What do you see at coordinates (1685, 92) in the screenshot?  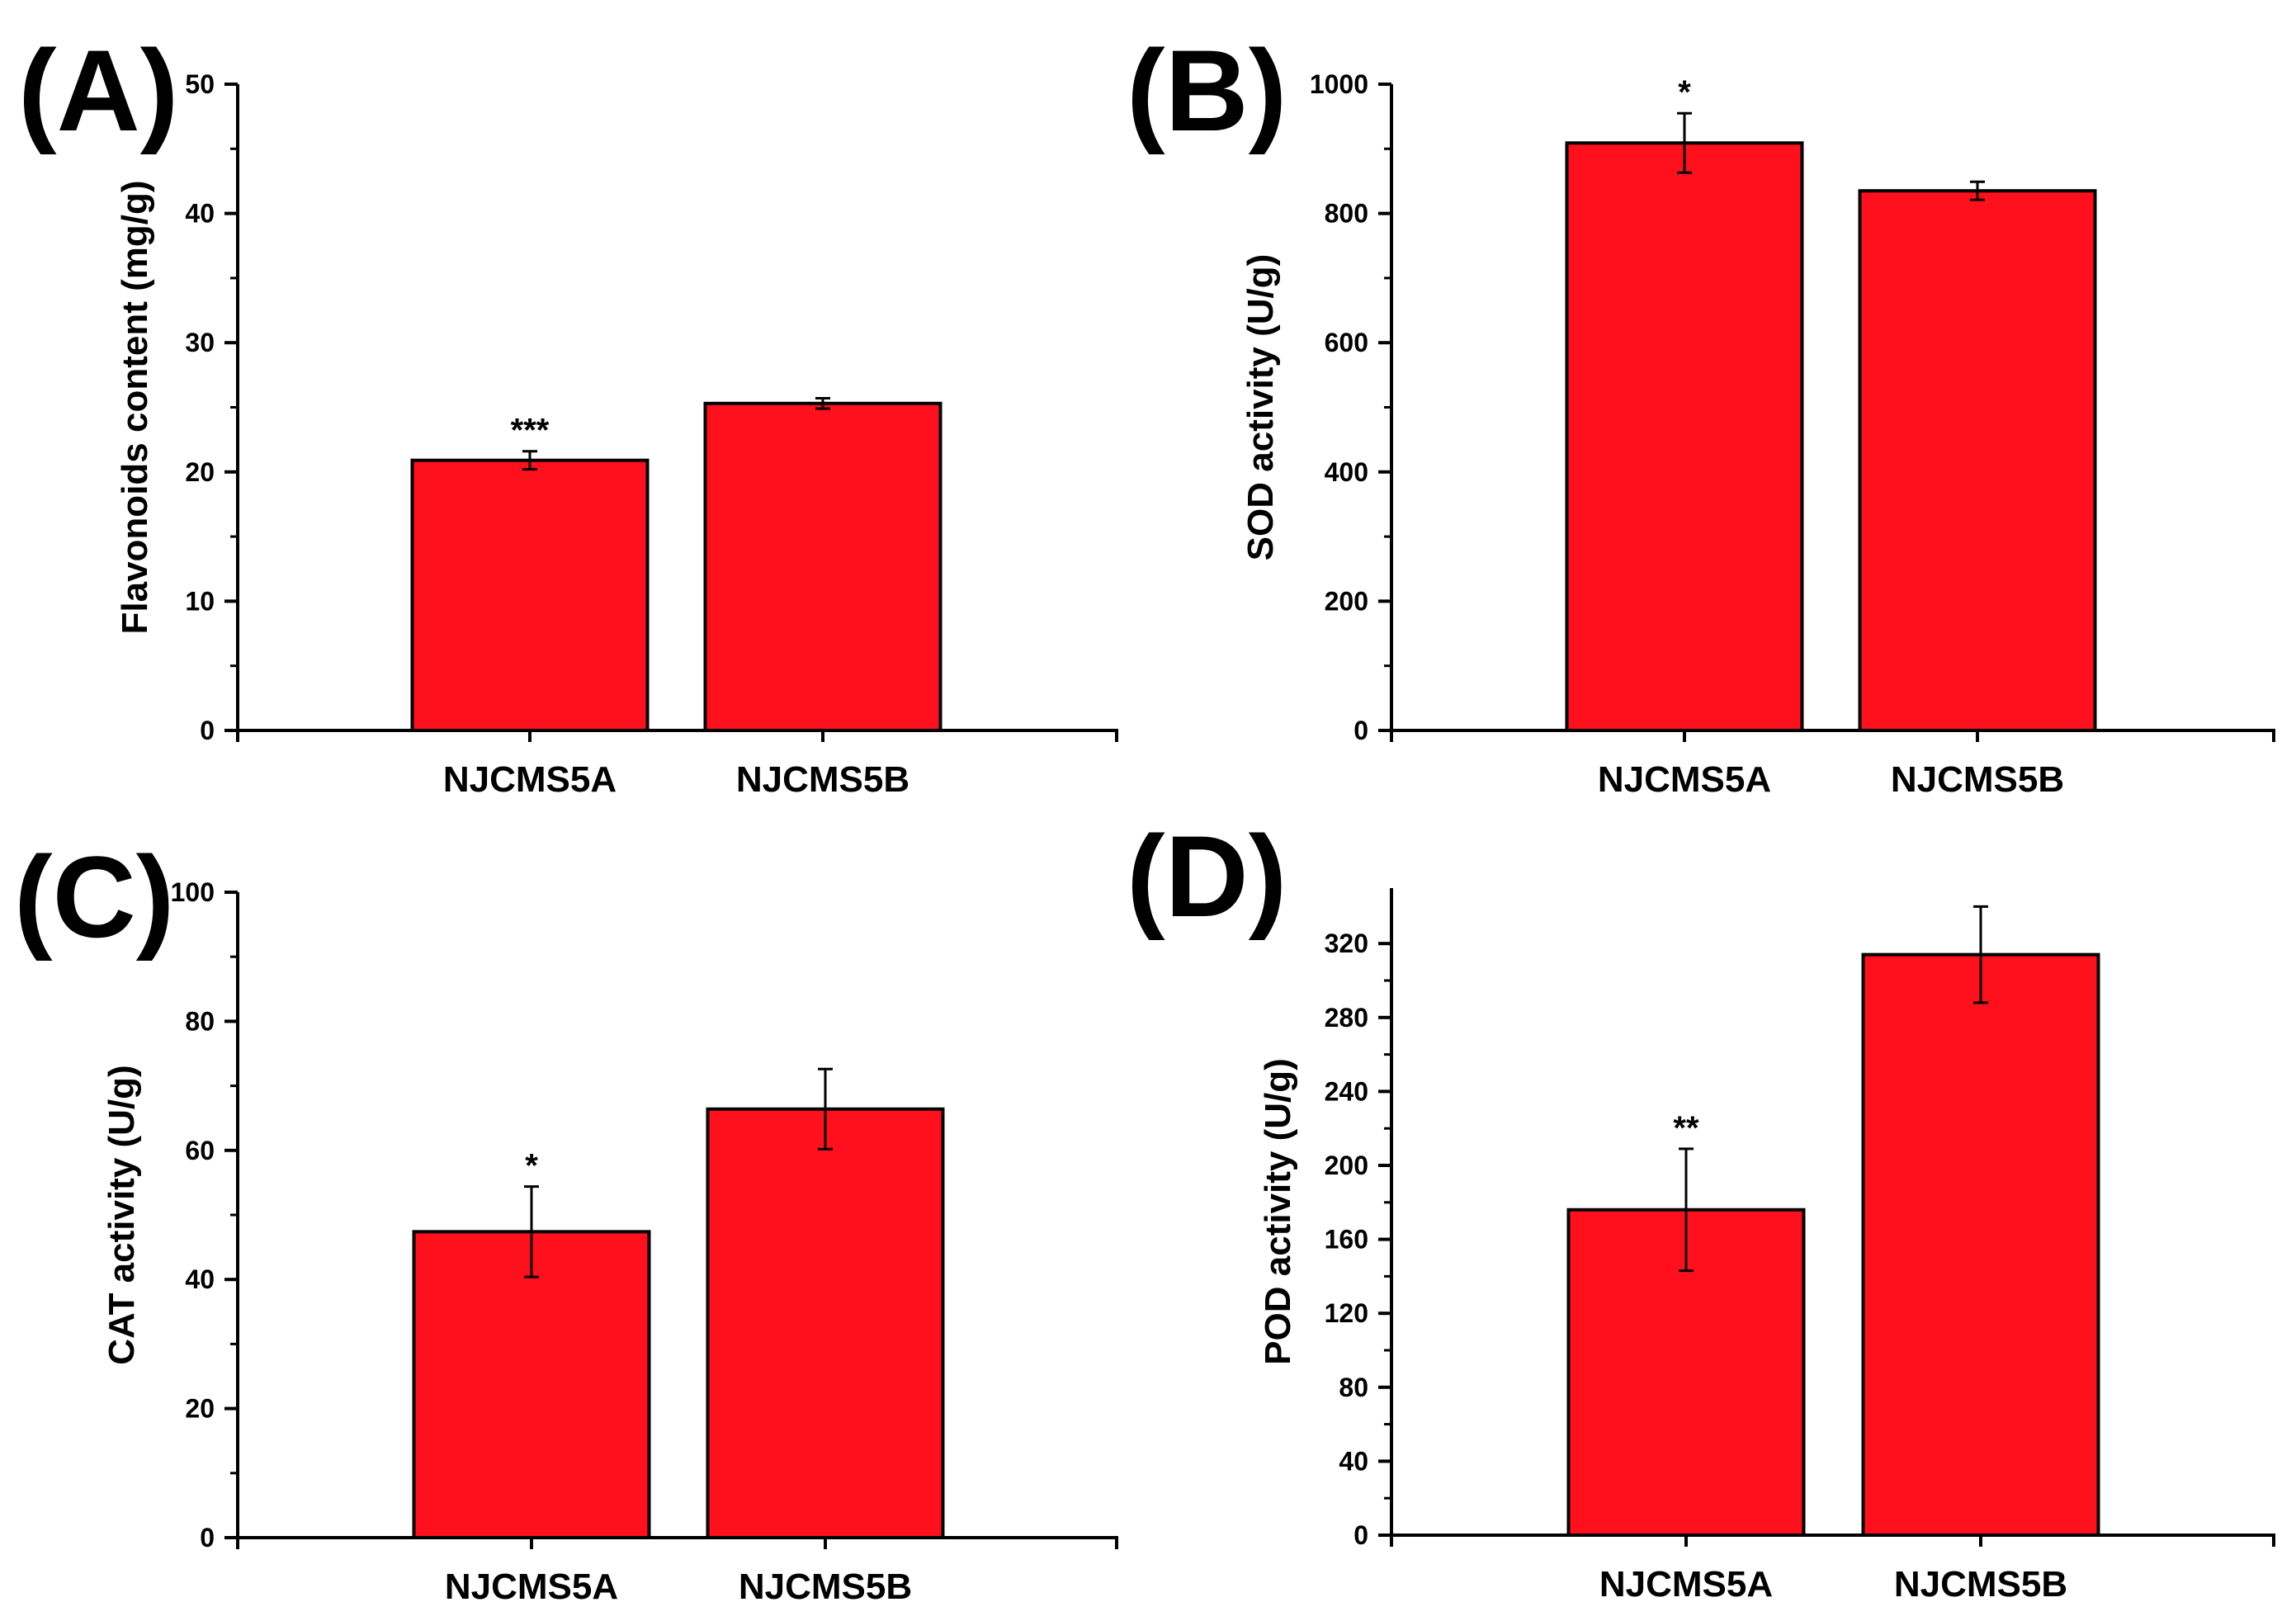 I see `panel-b-significance-label: *` at bounding box center [1685, 92].